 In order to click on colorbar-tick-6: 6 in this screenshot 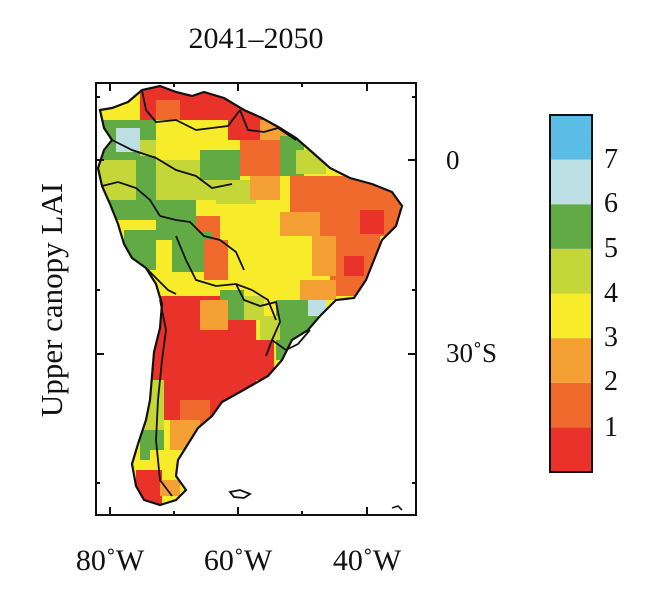, I will do `click(611, 203)`.